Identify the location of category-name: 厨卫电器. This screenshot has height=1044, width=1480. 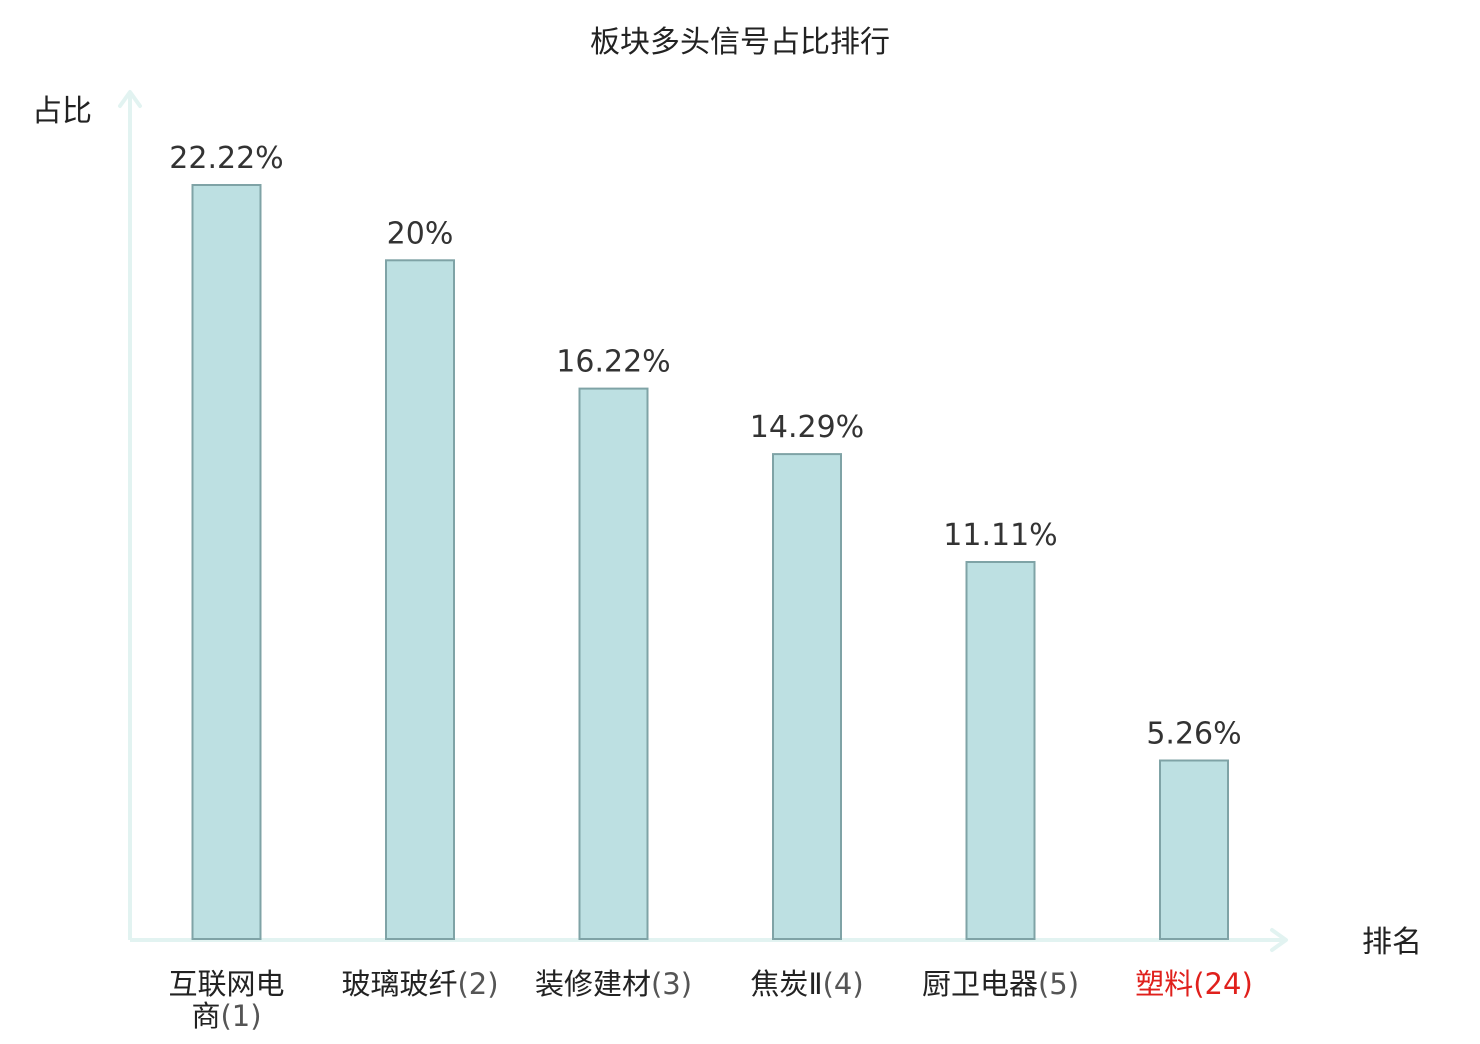
(980, 984).